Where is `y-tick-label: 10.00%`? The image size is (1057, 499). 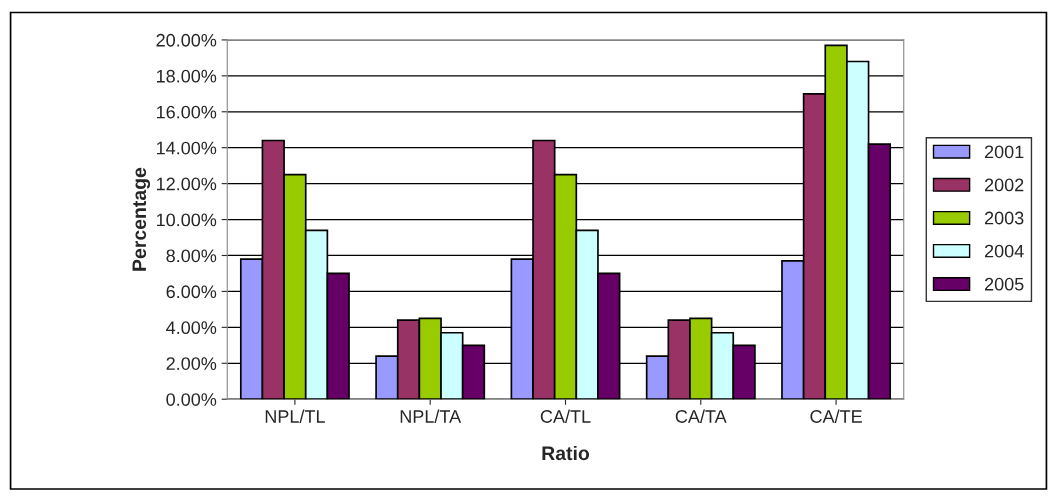
y-tick-label: 10.00% is located at coordinates (186, 220).